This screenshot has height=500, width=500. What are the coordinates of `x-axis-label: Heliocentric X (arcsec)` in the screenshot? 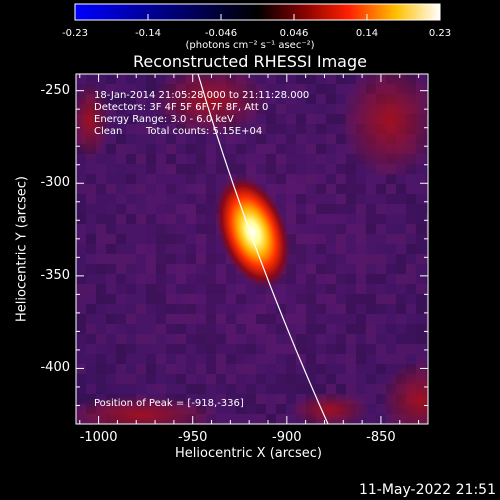 It's located at (248, 453).